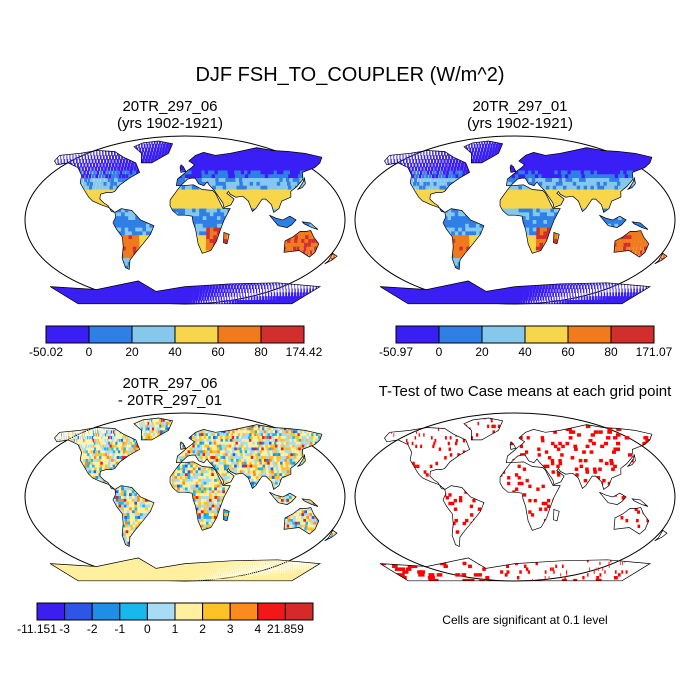  What do you see at coordinates (97, 181) in the screenshot?
I see `coastline-namerica` at bounding box center [97, 181].